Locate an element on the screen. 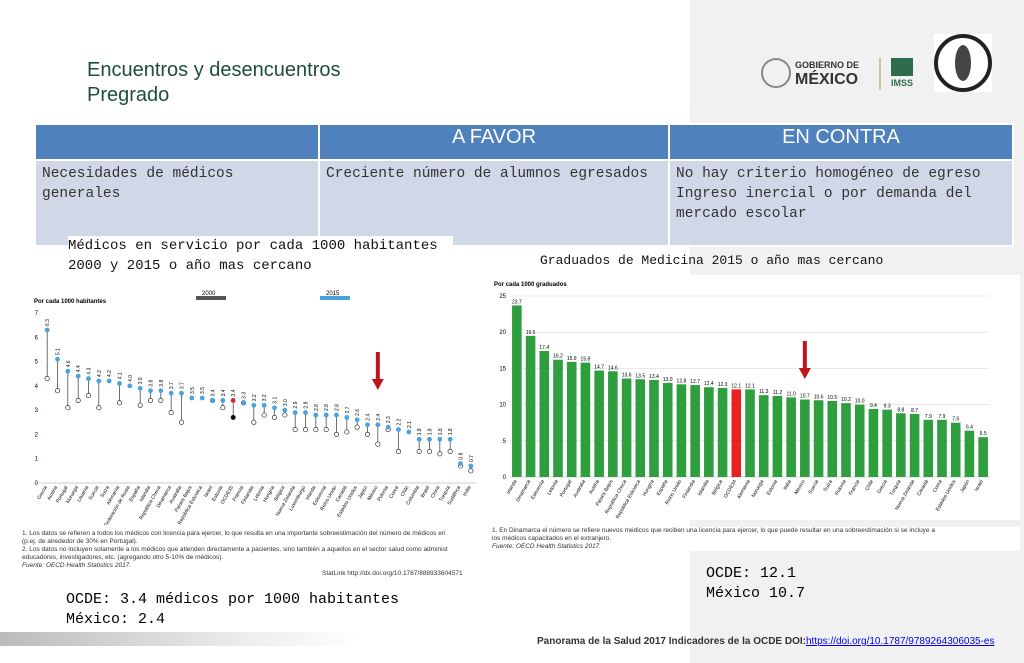 This screenshot has width=1024, height=663. x-tick-label: Turquía is located at coordinates (896, 488).